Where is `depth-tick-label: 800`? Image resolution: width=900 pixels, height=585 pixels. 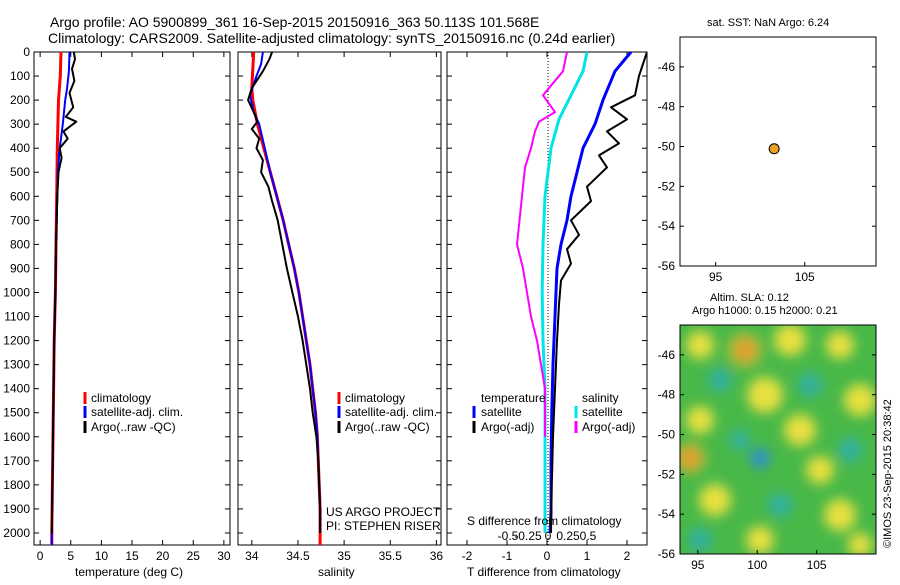
depth-tick-label: 800 is located at coordinates (20, 244).